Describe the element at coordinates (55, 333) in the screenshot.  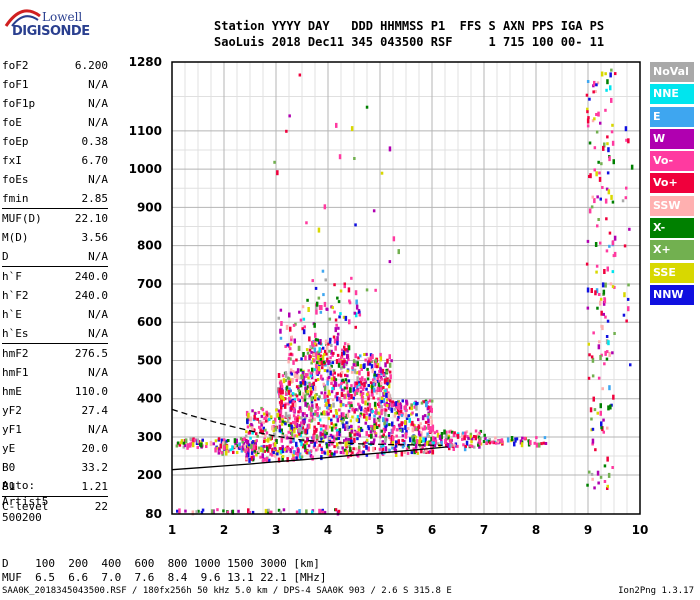
I see `param-row: h`Es N/A` at that location.